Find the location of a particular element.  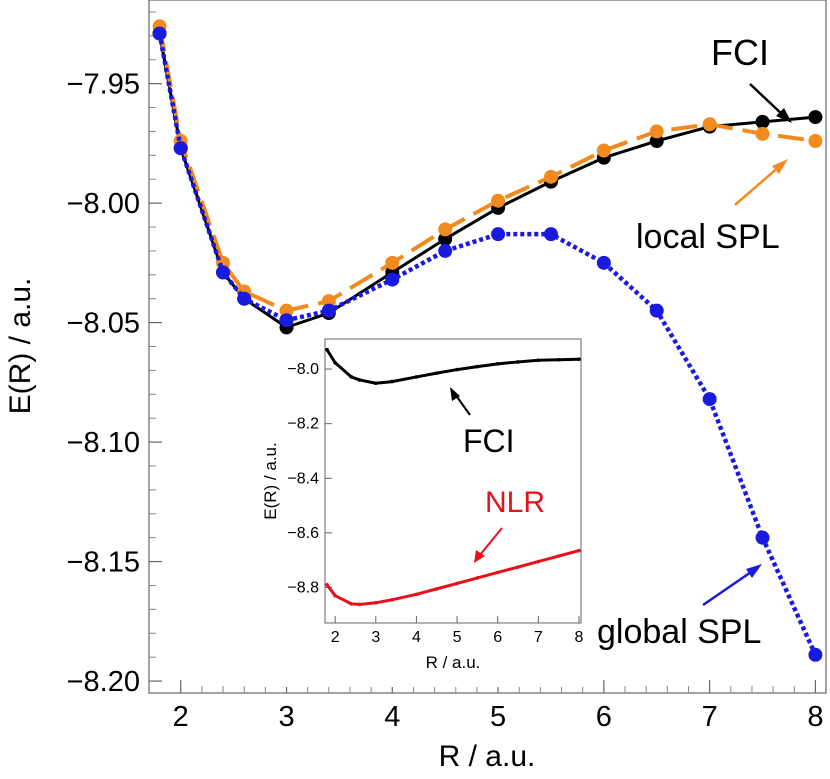

inset-x-axis-label: R / a.u. is located at coordinates (453, 662).